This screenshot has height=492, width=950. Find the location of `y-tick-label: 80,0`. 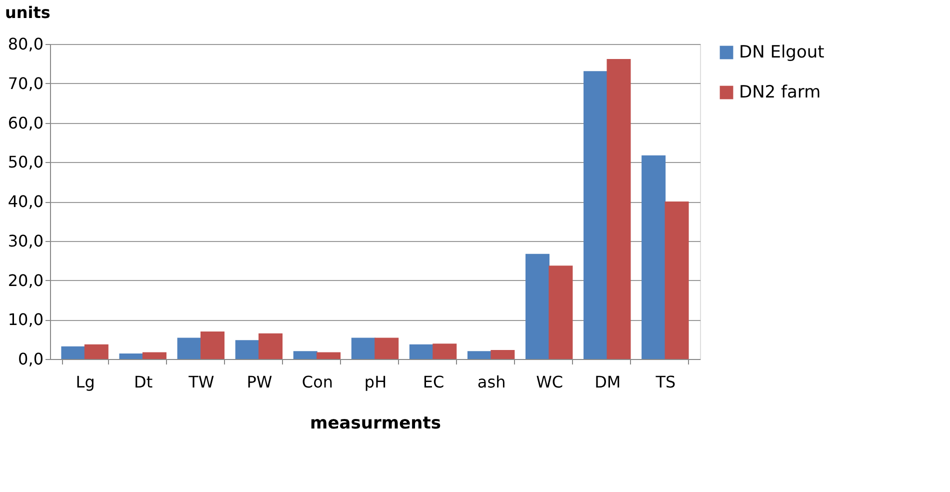

y-tick-label: 80,0 is located at coordinates (26, 44).